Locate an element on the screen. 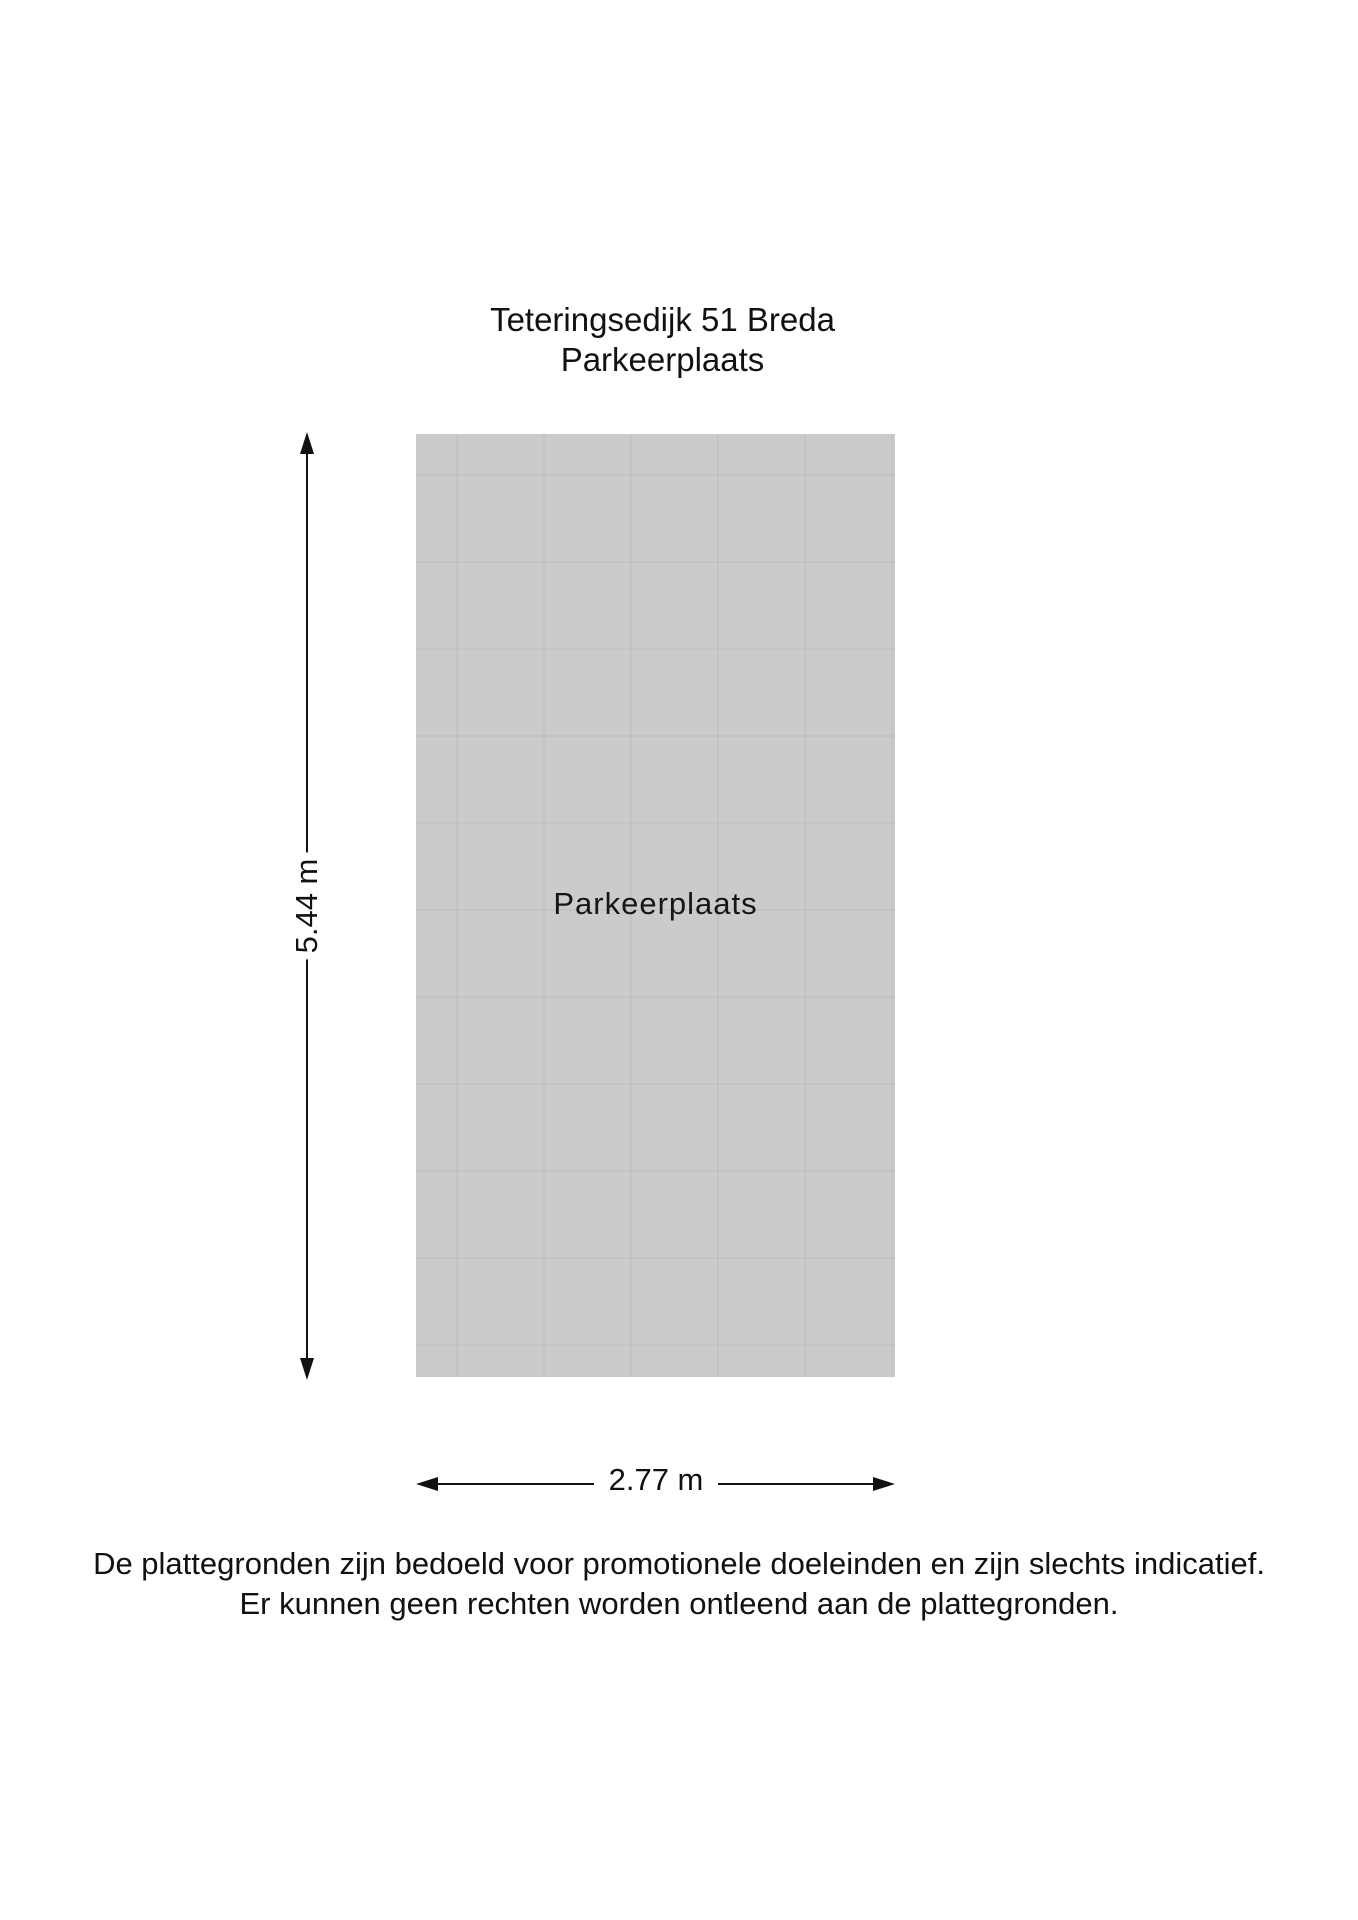 The width and height of the screenshot is (1358, 1920). arrow-left-icon is located at coordinates (427, 1484).